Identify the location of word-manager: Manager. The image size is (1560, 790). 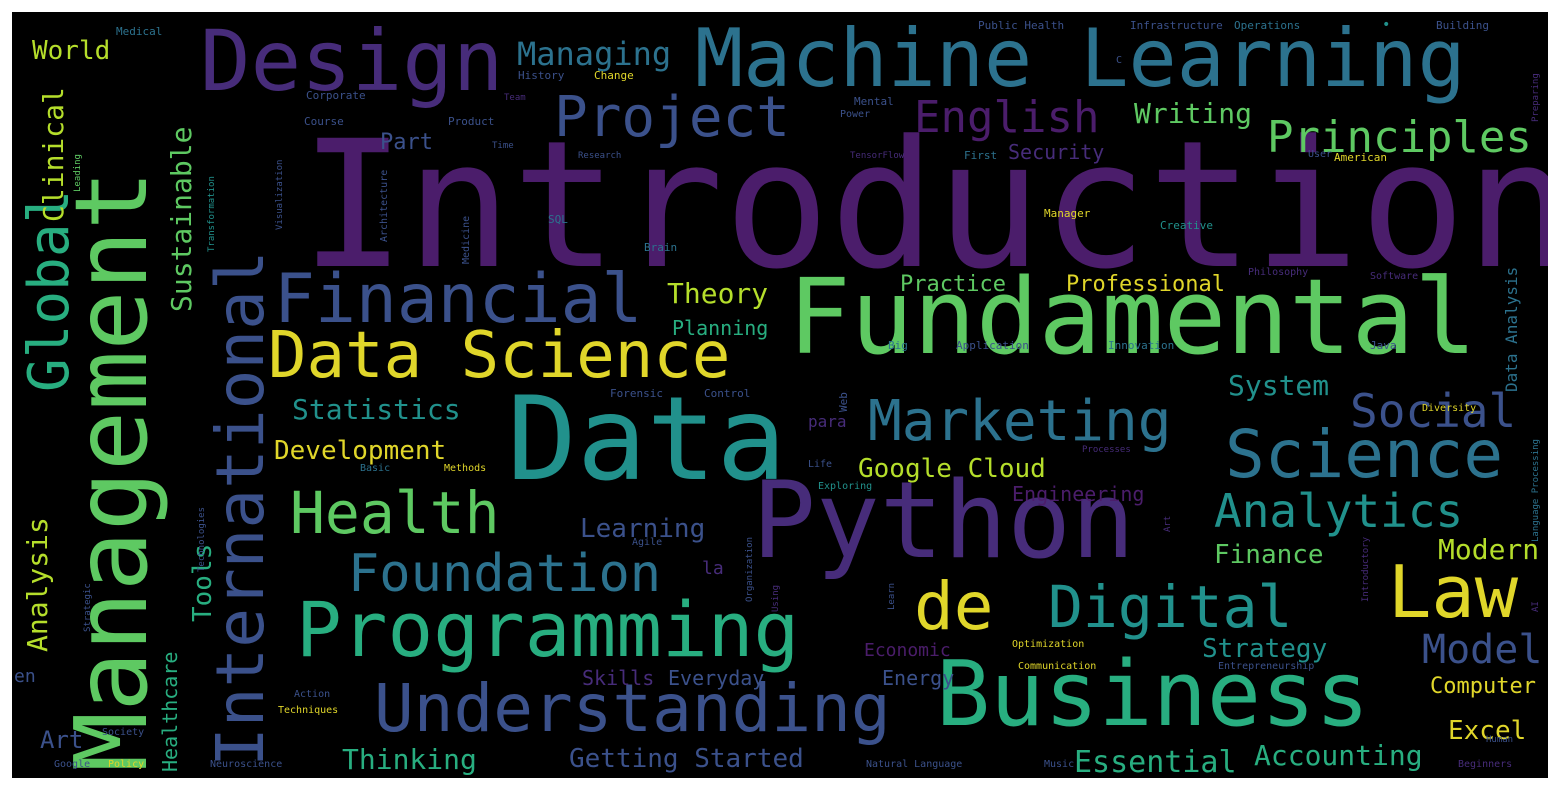
(1067, 213).